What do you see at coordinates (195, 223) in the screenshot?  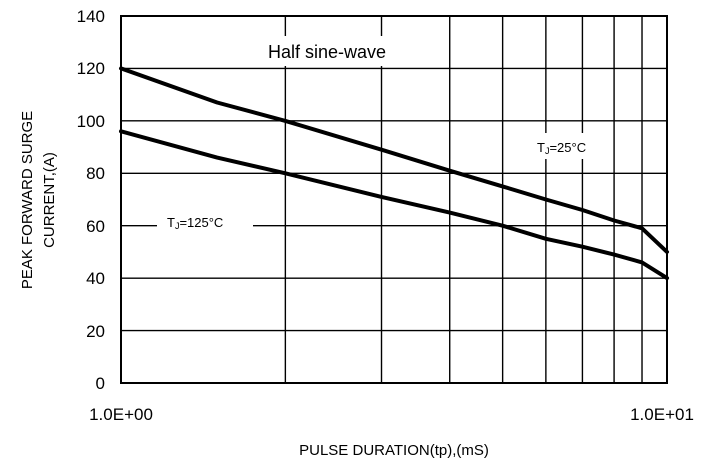 I see `tj125-label: TJ=125°C` at bounding box center [195, 223].